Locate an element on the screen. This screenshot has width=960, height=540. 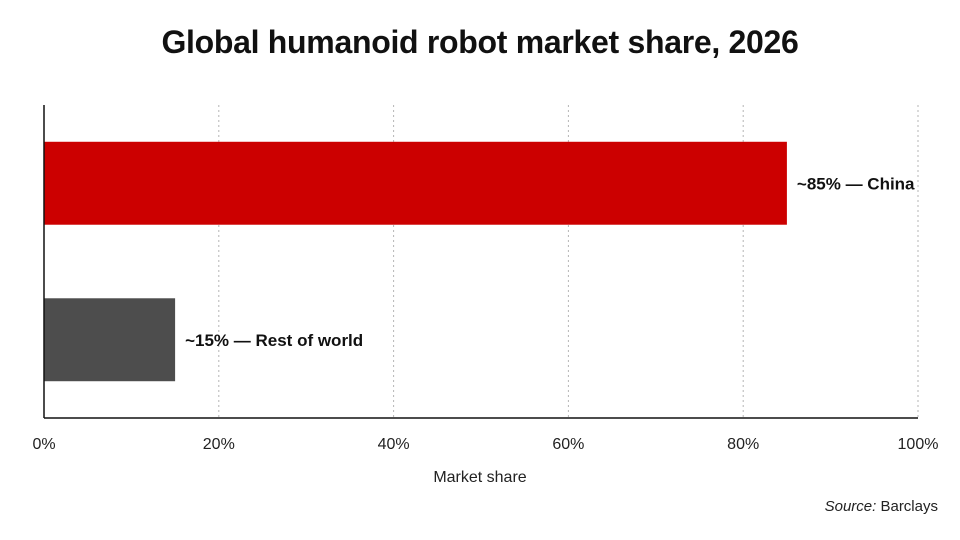
x-tick-label: 100% is located at coordinates (918, 444).